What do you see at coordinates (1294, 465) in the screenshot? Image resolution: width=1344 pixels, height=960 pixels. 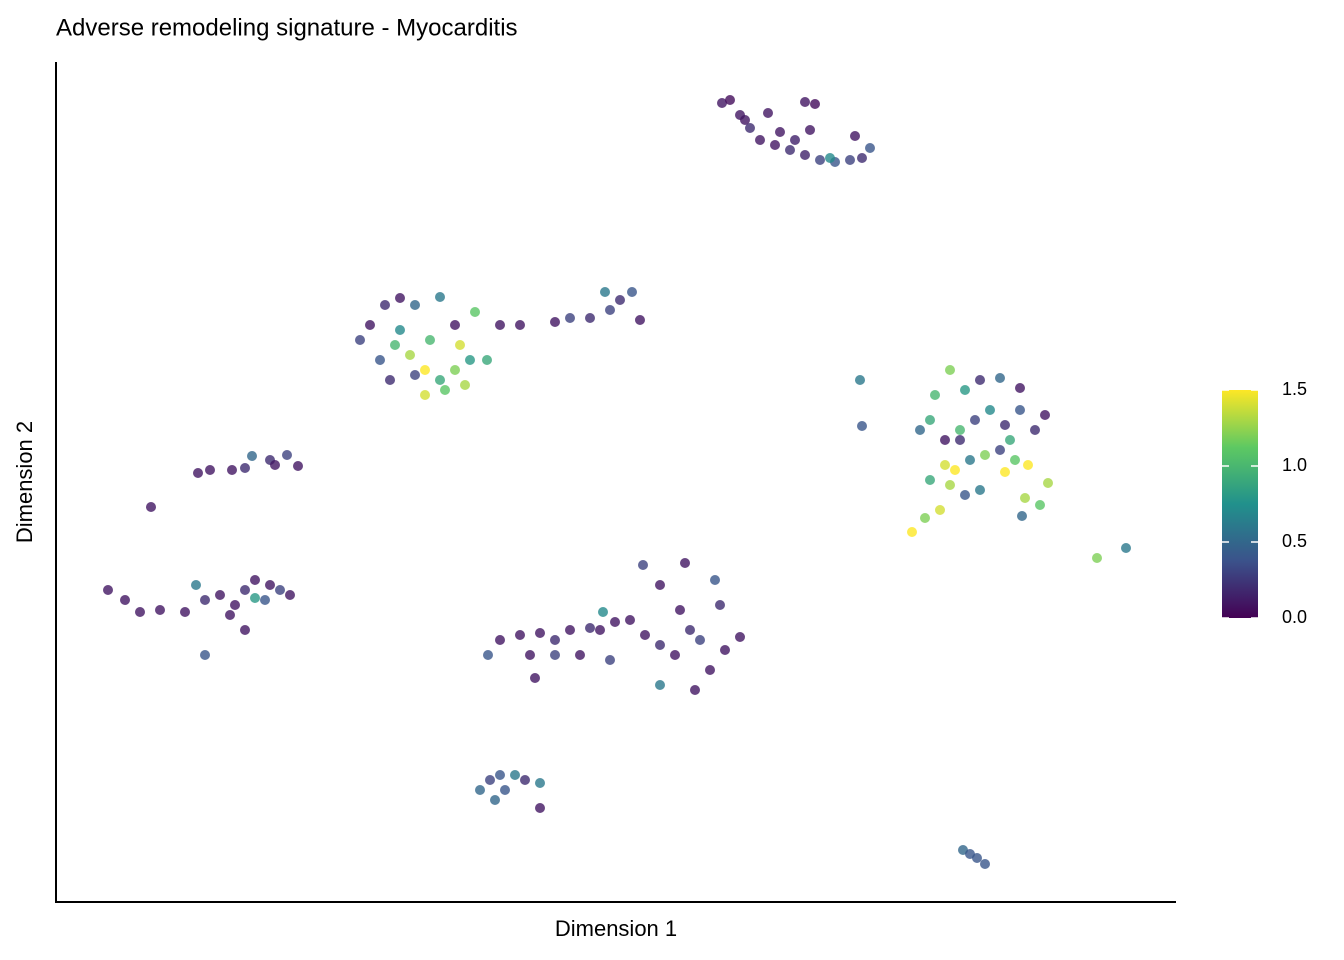 I see `colorbar-tick-label: 1.0` at bounding box center [1294, 465].